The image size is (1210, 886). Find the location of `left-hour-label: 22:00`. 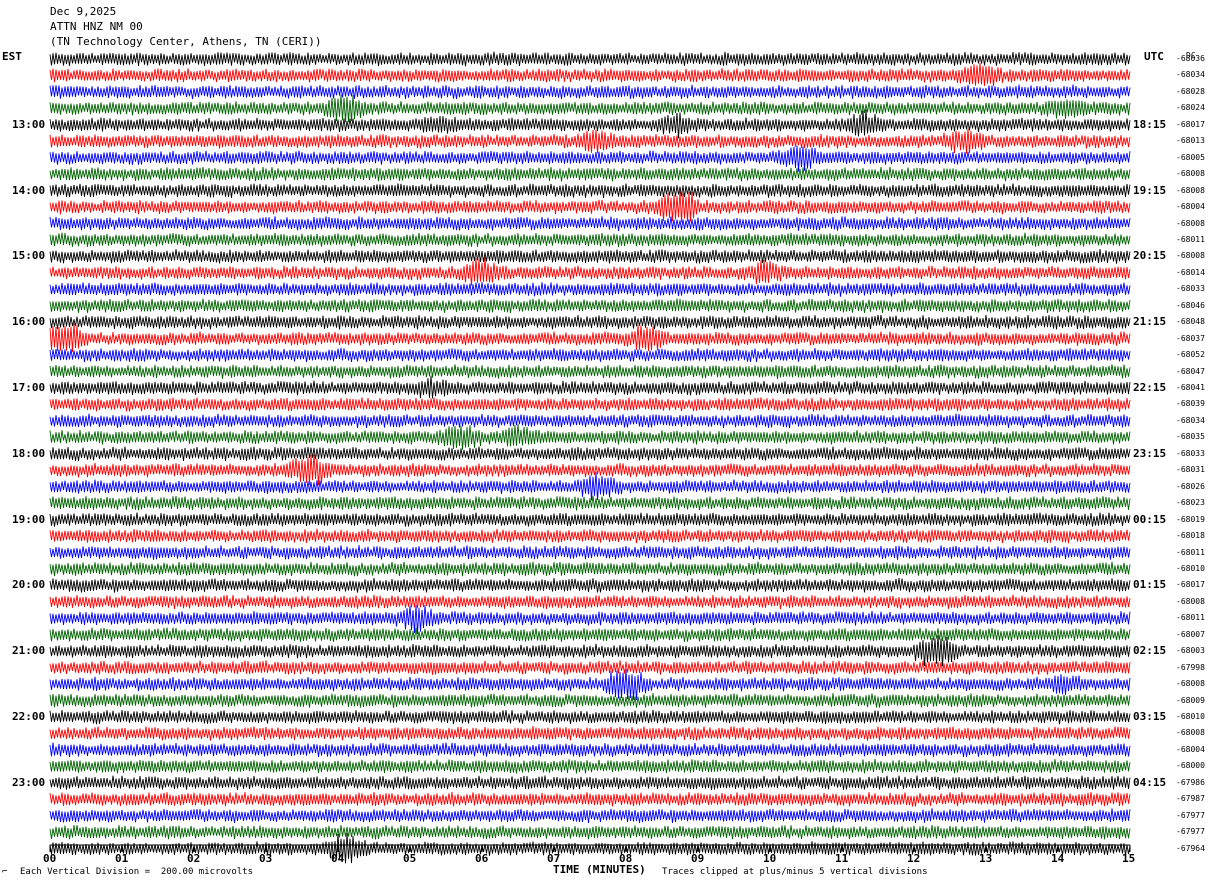

left-hour-label: 22:00 is located at coordinates (29, 716).